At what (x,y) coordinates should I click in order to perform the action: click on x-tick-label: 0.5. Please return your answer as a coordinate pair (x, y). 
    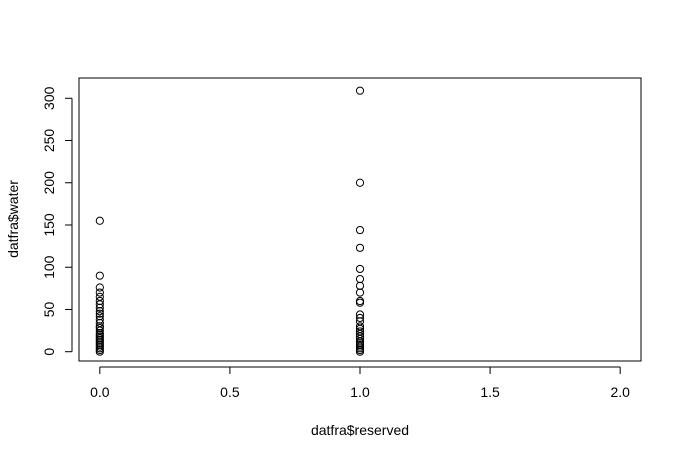
    Looking at the image, I should click on (230, 392).